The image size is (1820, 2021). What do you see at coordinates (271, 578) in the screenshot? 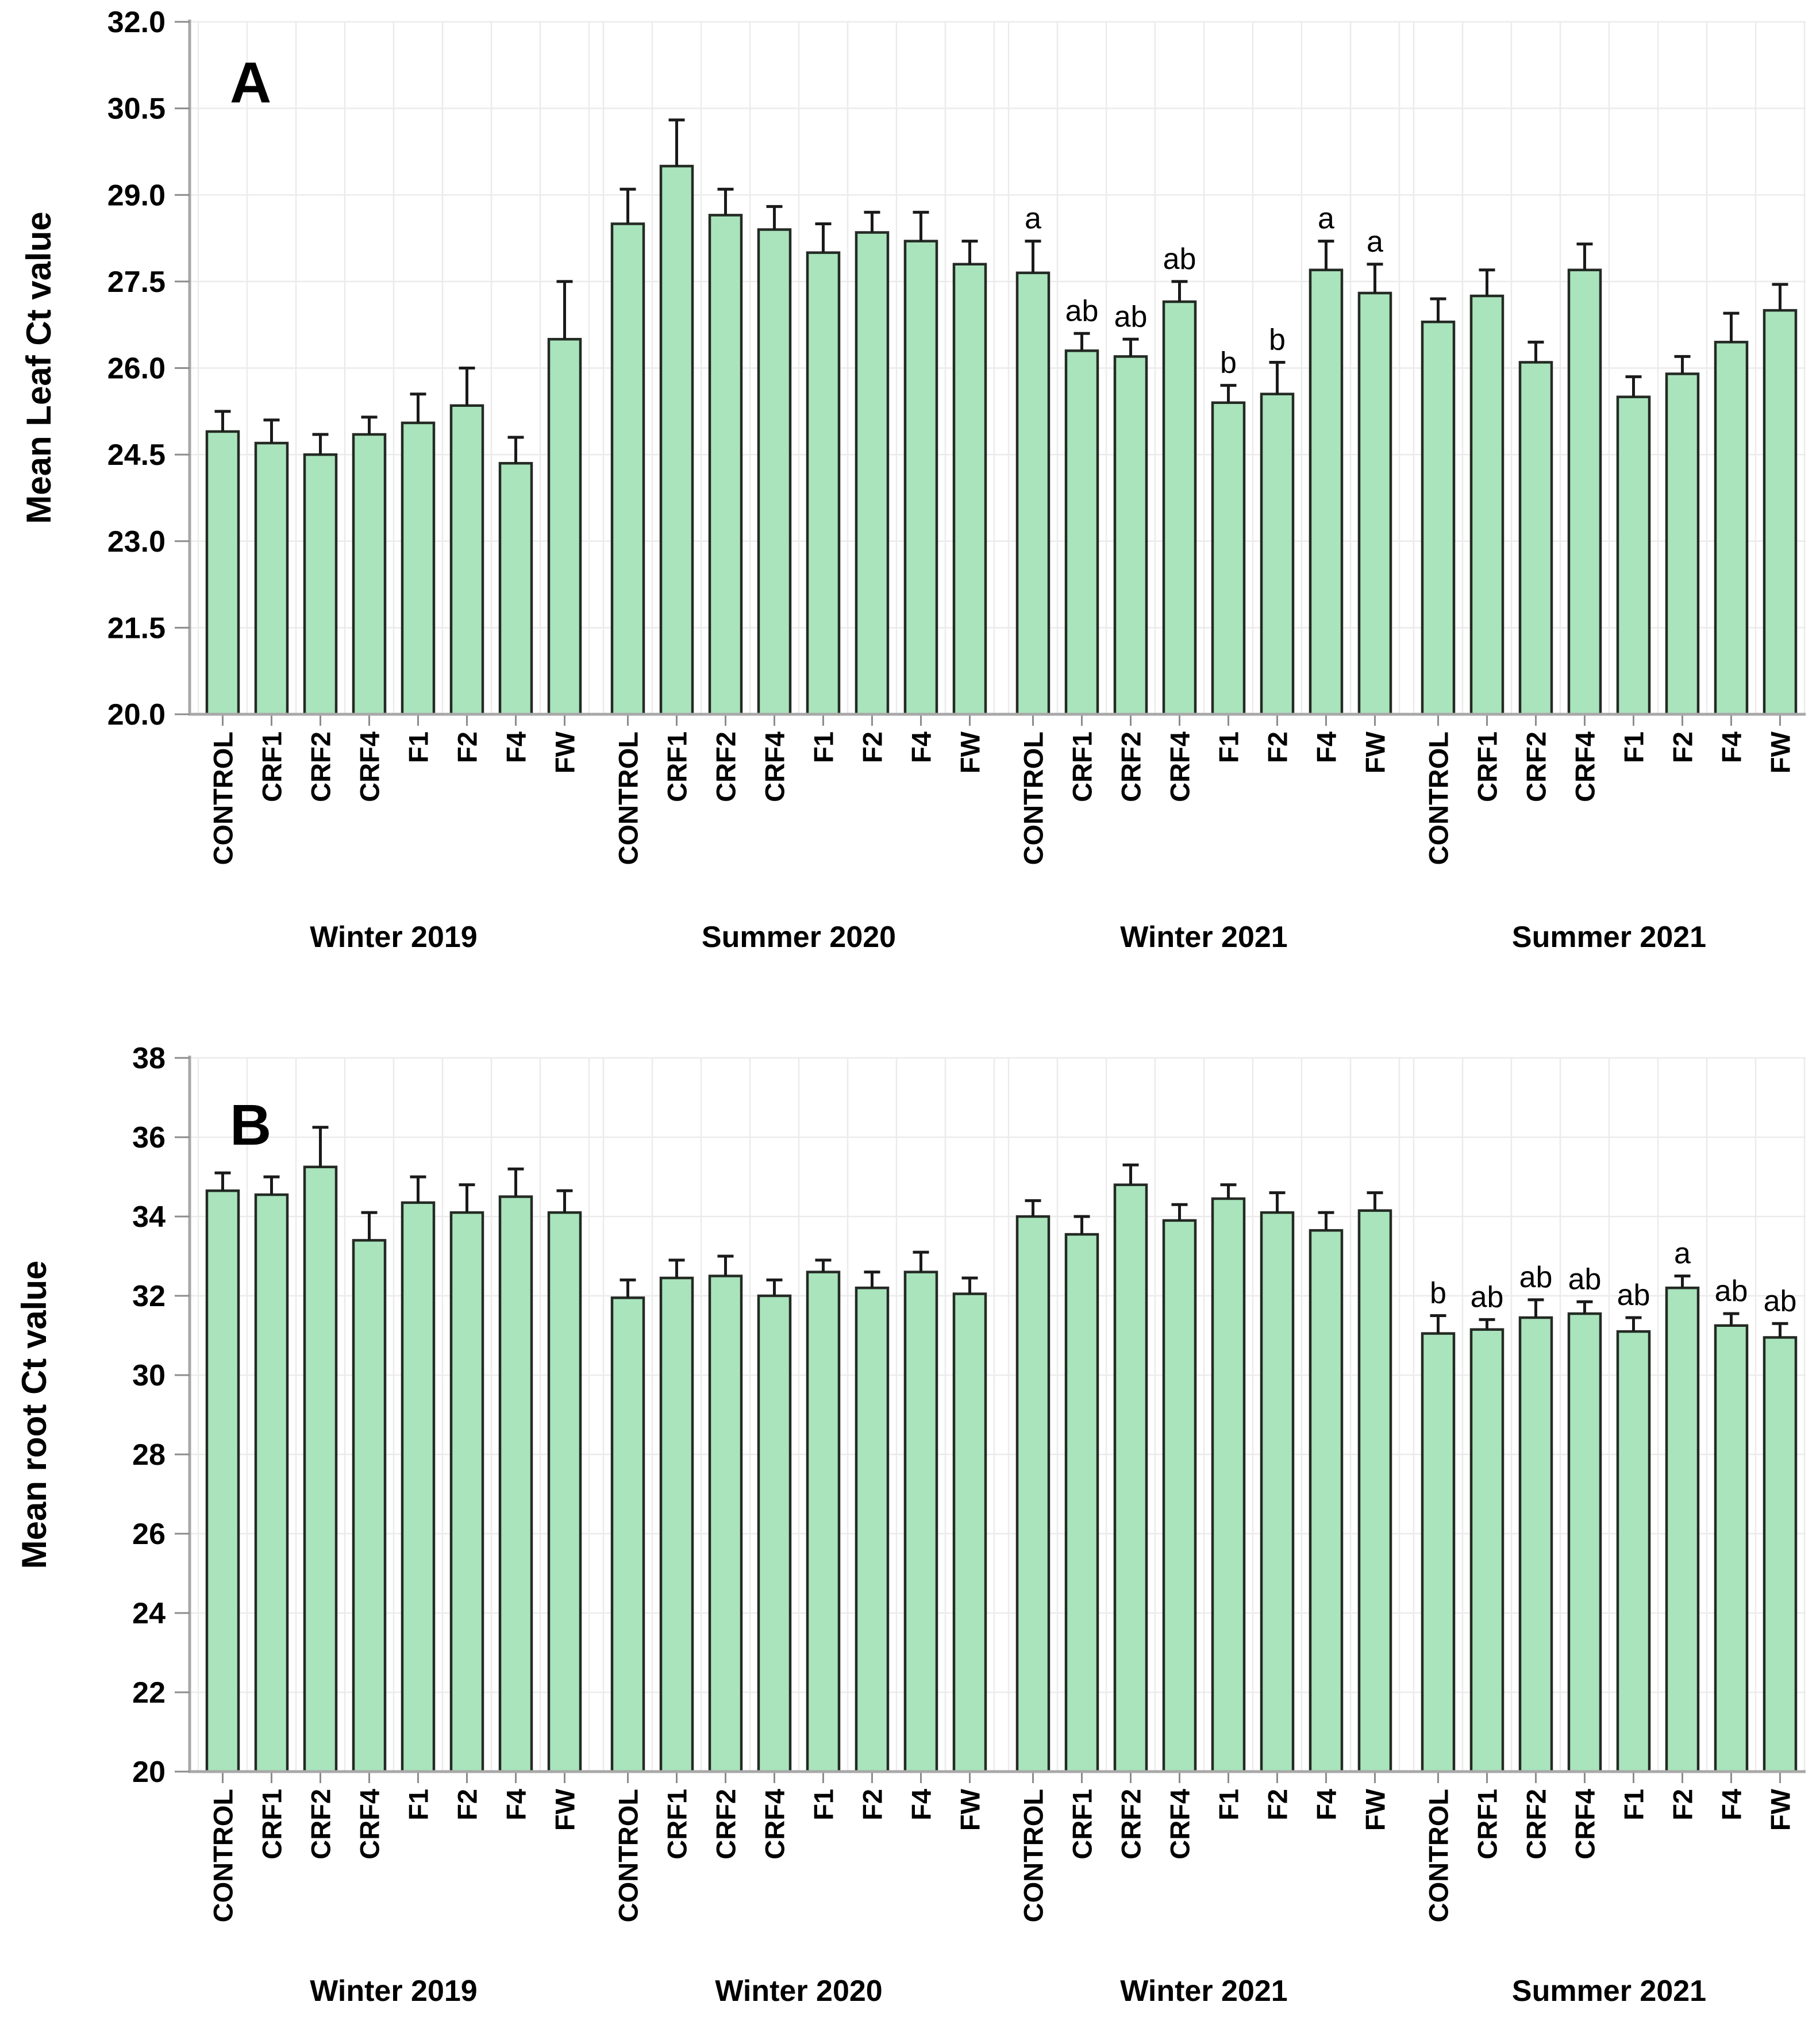
I see `bar-CRF1` at bounding box center [271, 578].